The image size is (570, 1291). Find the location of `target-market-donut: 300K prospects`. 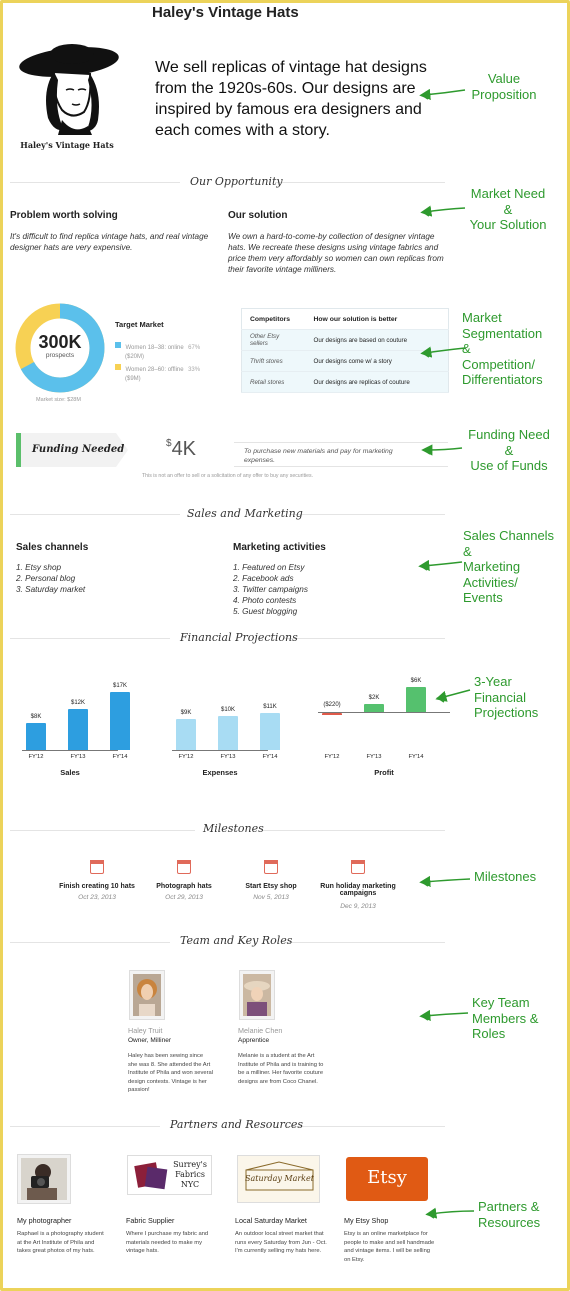

target-market-donut: 300K prospects is located at coordinates (60, 348).